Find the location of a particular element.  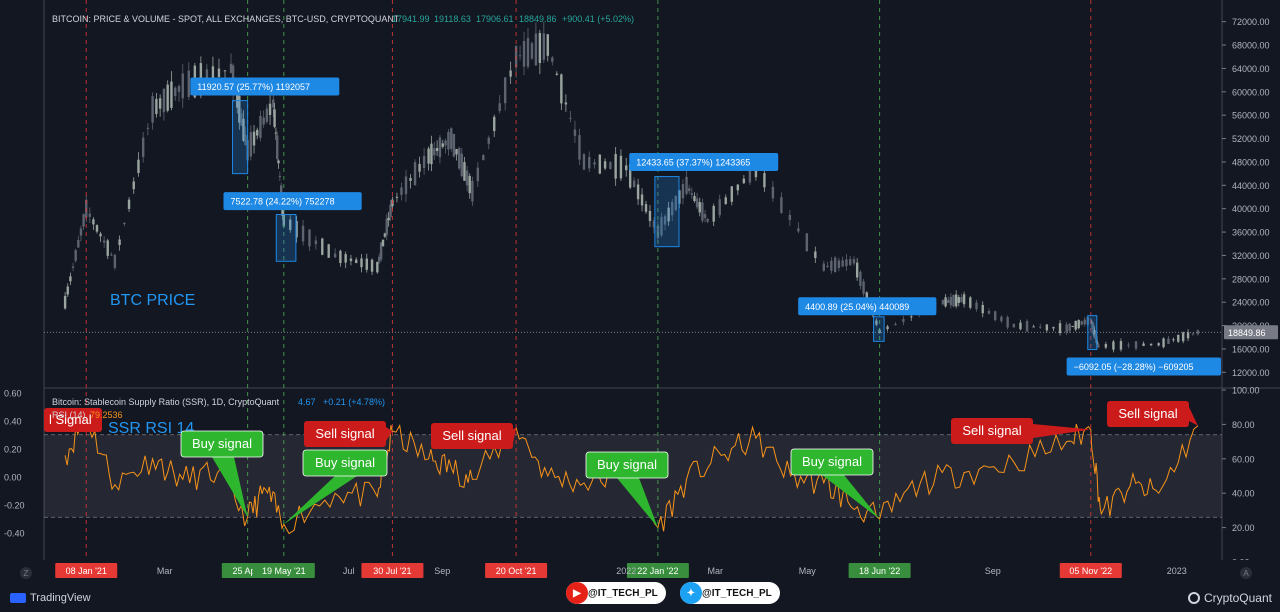

x-axis-label: 2023 is located at coordinates (1177, 571).